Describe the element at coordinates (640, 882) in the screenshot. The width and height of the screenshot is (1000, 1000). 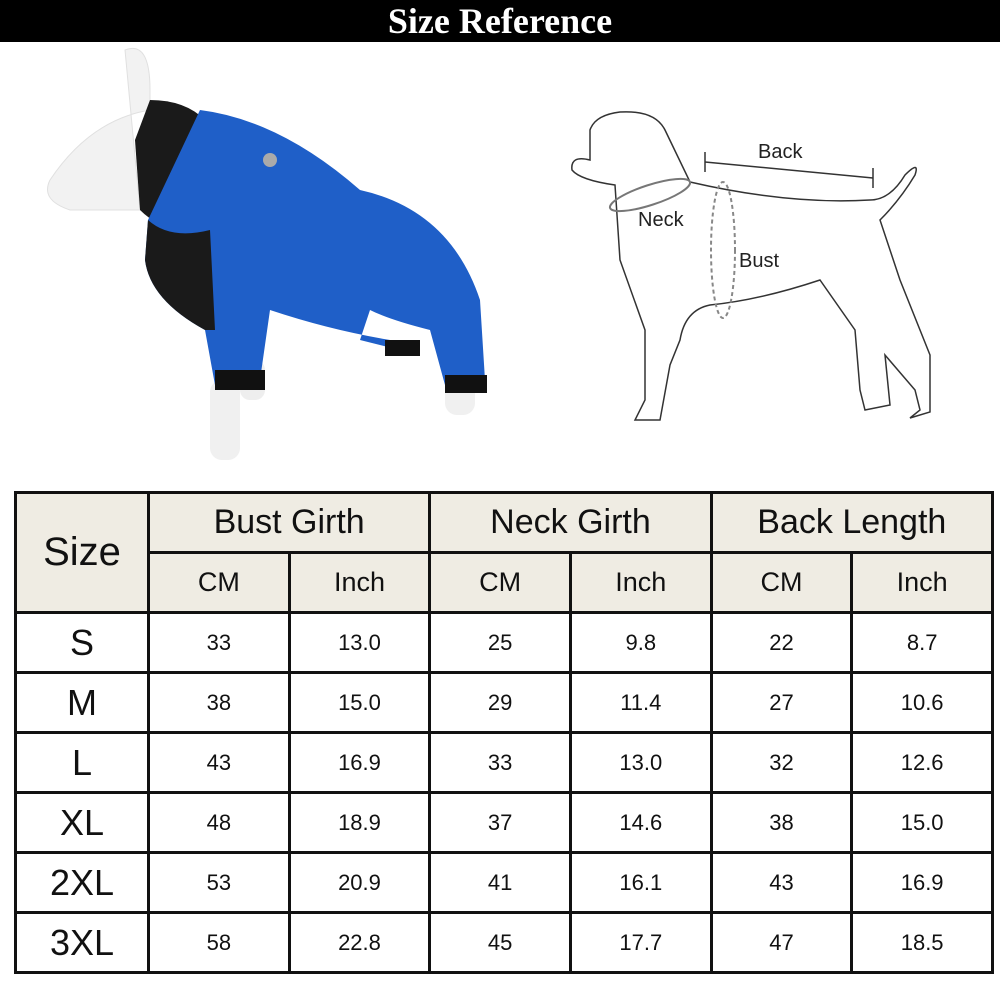
I see `value-cell: 16.1` at that location.